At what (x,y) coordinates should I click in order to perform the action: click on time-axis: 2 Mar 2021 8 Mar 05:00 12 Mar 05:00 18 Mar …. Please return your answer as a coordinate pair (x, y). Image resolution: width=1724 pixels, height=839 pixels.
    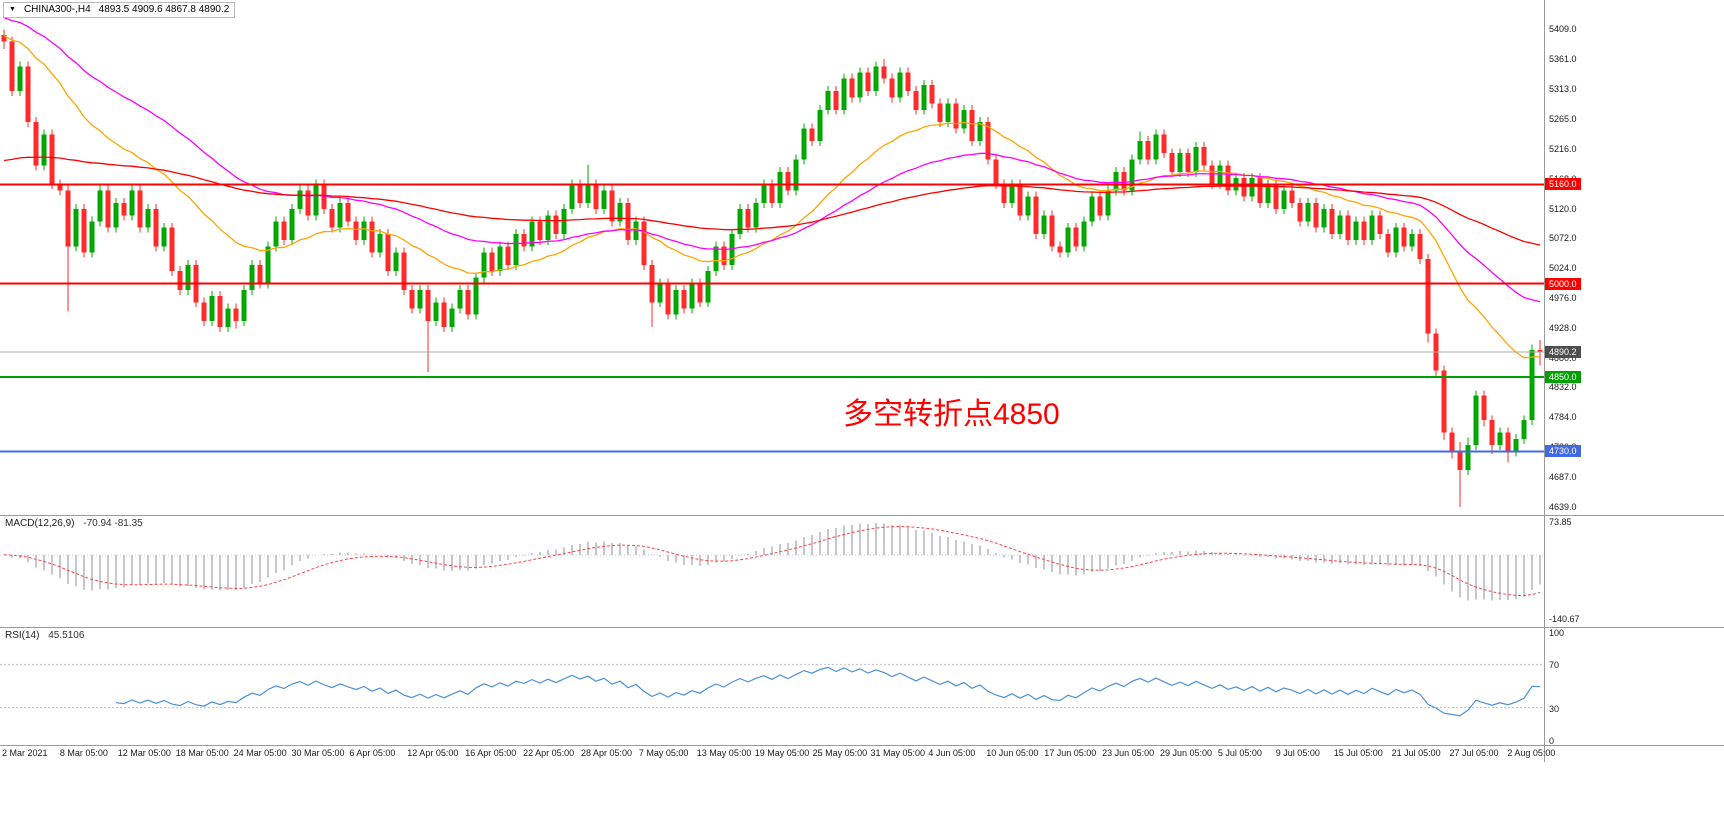
    Looking at the image, I should click on (862, 754).